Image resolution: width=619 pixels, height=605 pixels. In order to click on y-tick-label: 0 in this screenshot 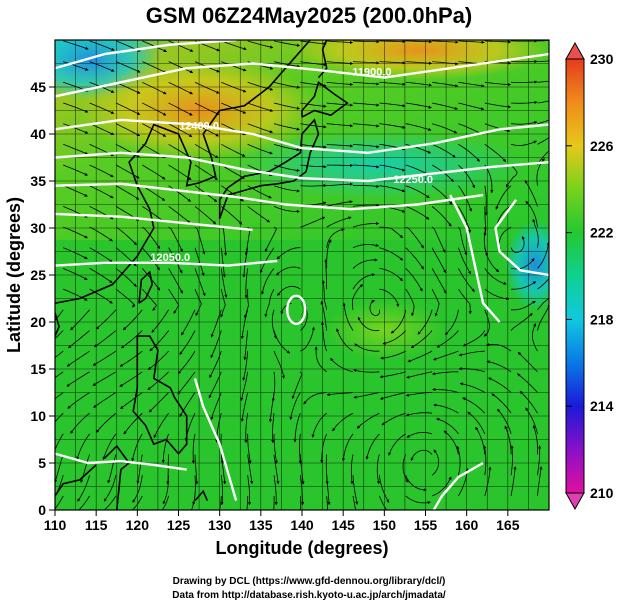, I will do `click(42, 510)`.